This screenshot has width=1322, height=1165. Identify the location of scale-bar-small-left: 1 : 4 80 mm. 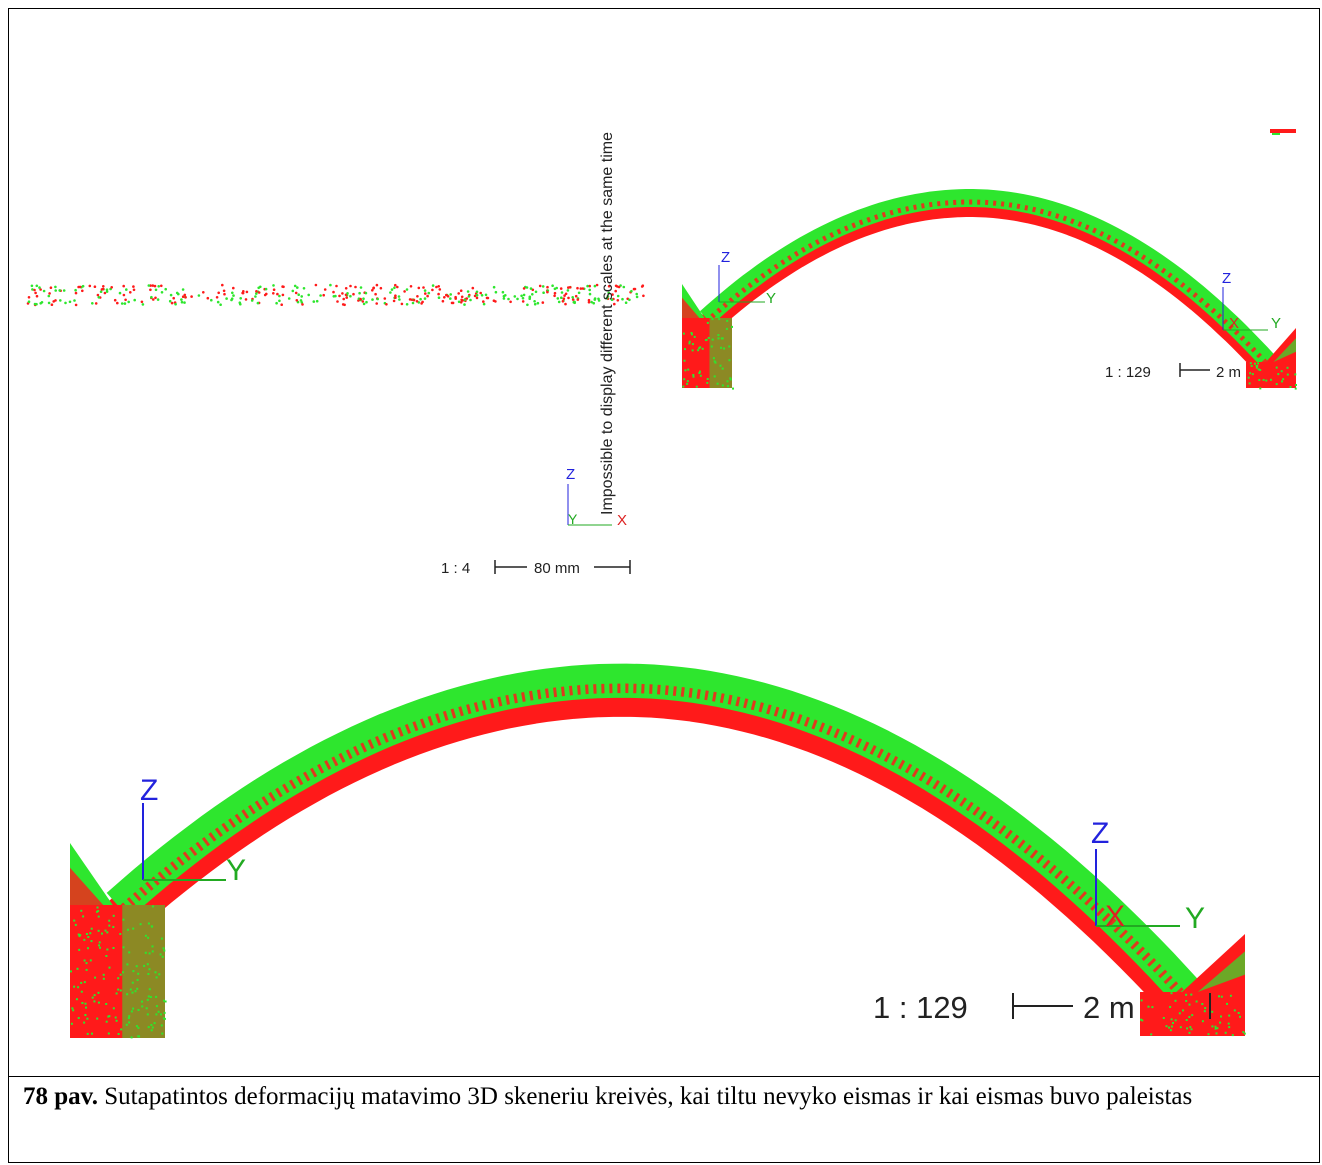
(536, 568).